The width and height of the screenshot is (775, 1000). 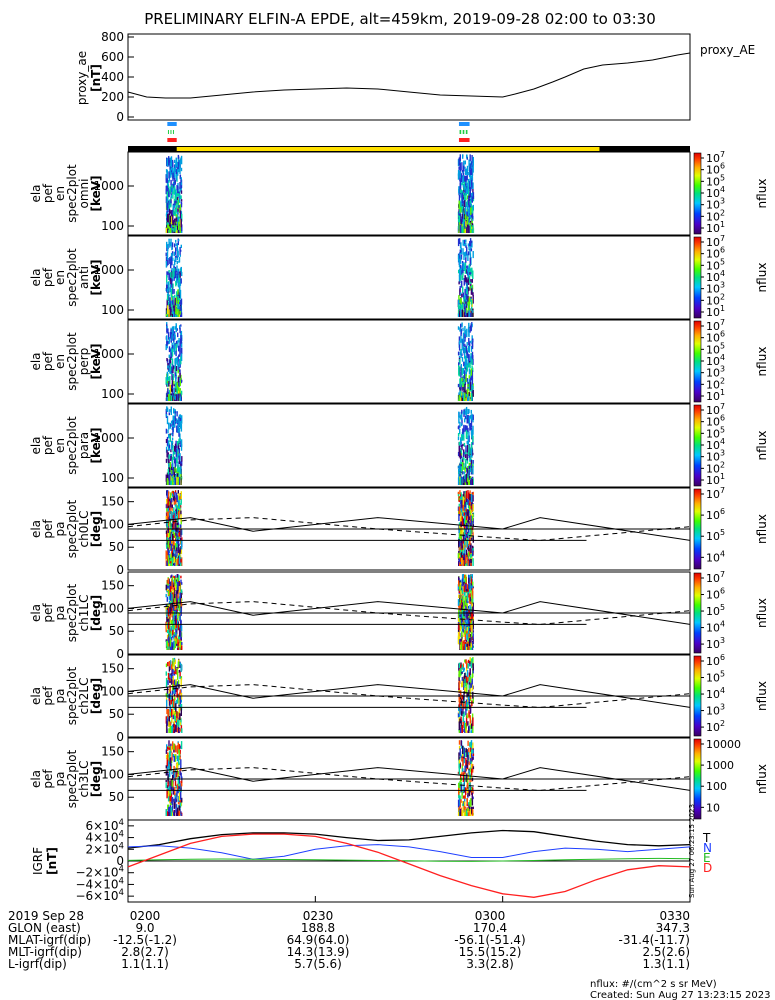 What do you see at coordinates (318, 132) in the screenshot?
I see `science-zone-bars` at bounding box center [318, 132].